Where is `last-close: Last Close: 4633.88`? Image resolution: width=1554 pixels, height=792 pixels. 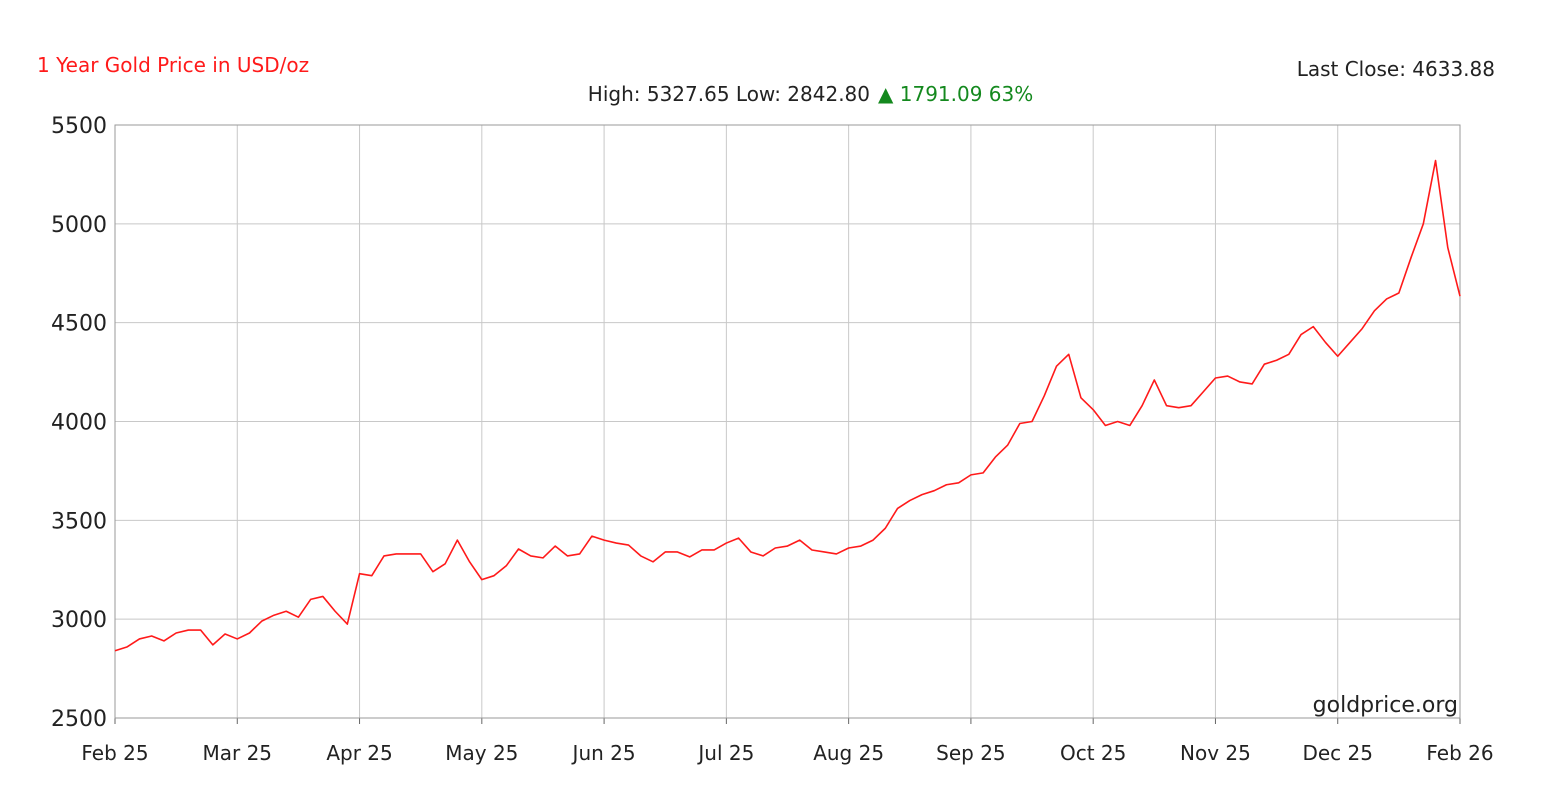
last-close: Last Close: 4633.88 is located at coordinates (1396, 69).